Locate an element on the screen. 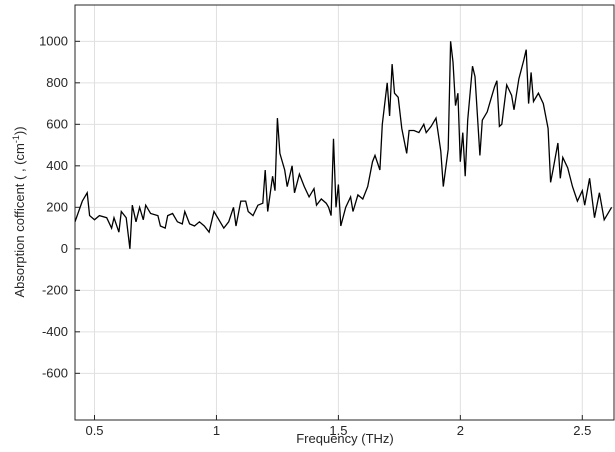 This screenshot has height=452, width=615. y-tick-label: -600 is located at coordinates (55, 372).